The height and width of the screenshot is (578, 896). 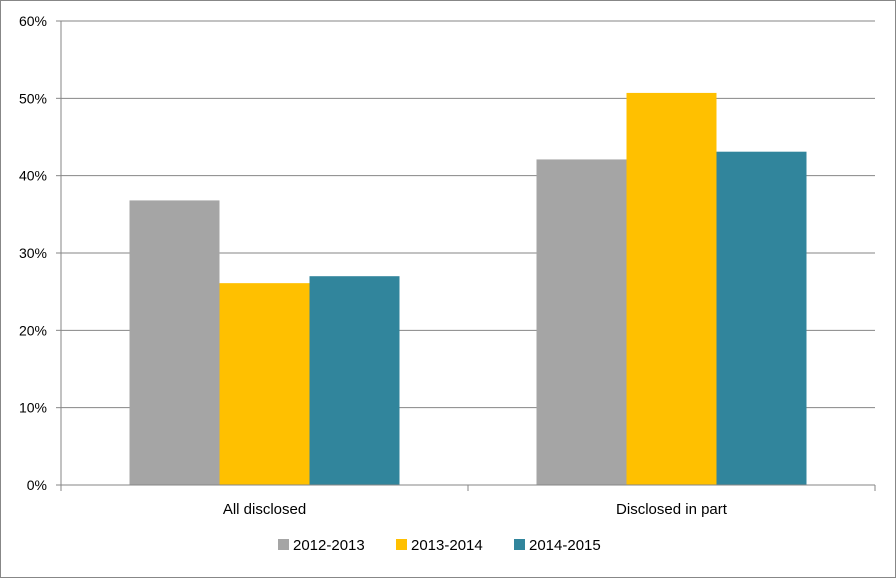 I want to click on y-tick-label: 30%, so click(x=33, y=253).